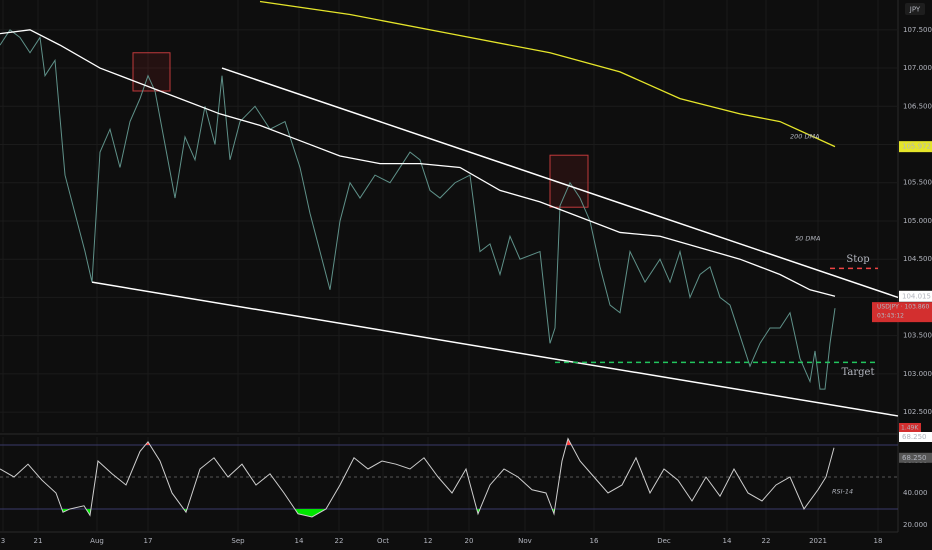  What do you see at coordinates (842, 491) in the screenshot?
I see `rsi-title: RSI-14` at bounding box center [842, 491].